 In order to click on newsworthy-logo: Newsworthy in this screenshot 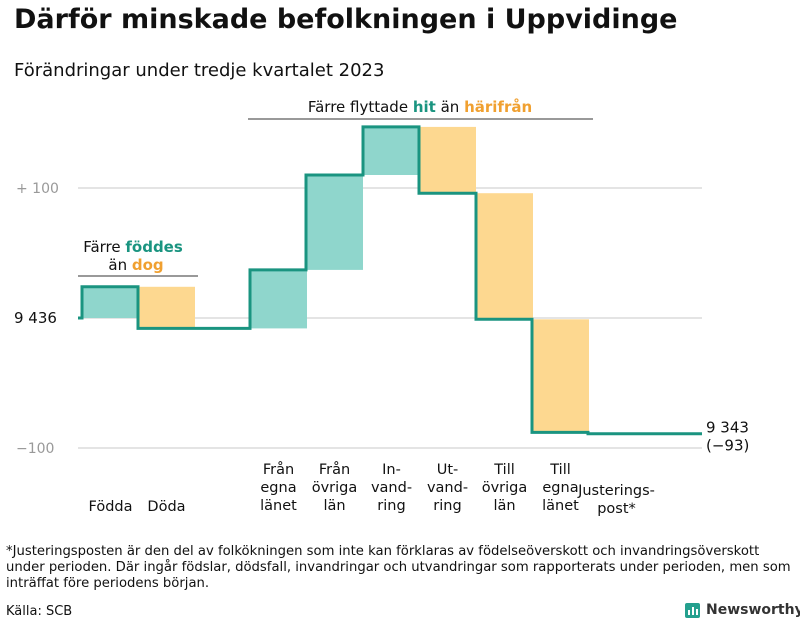, I will do `click(742, 610)`.